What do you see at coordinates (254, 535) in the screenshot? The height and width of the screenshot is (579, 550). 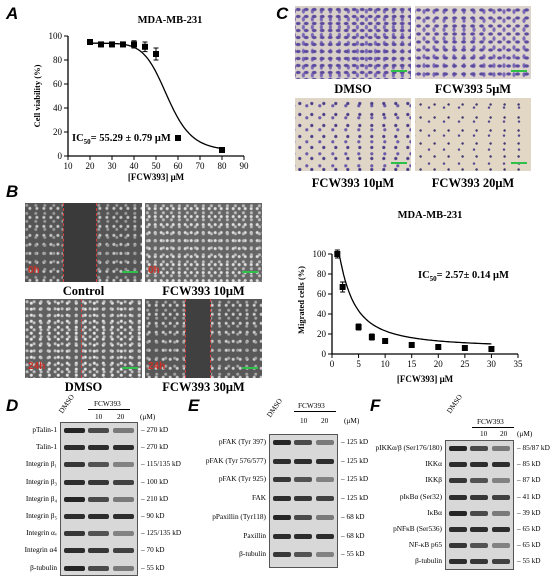 I see `blot-row-label: Paxillin` at bounding box center [254, 535].